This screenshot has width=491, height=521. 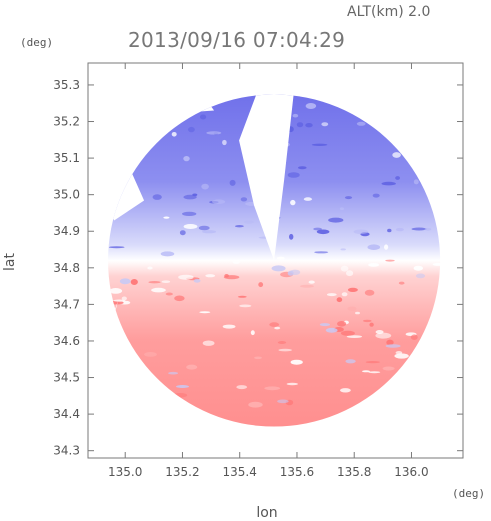 What do you see at coordinates (66, 304) in the screenshot?
I see `y-tick-label: 34.7` at bounding box center [66, 304].